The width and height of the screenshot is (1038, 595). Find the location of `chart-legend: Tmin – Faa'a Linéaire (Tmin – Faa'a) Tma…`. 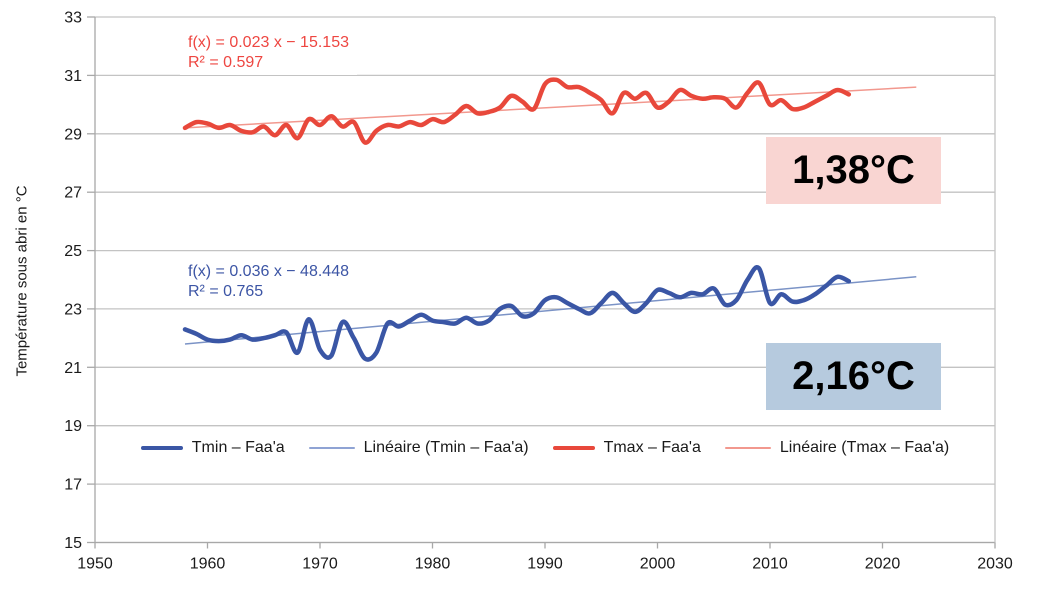

chart-legend: Tmin – Faa'a Linéaire (Tmin – Faa'a) Tma… is located at coordinates (545, 448).